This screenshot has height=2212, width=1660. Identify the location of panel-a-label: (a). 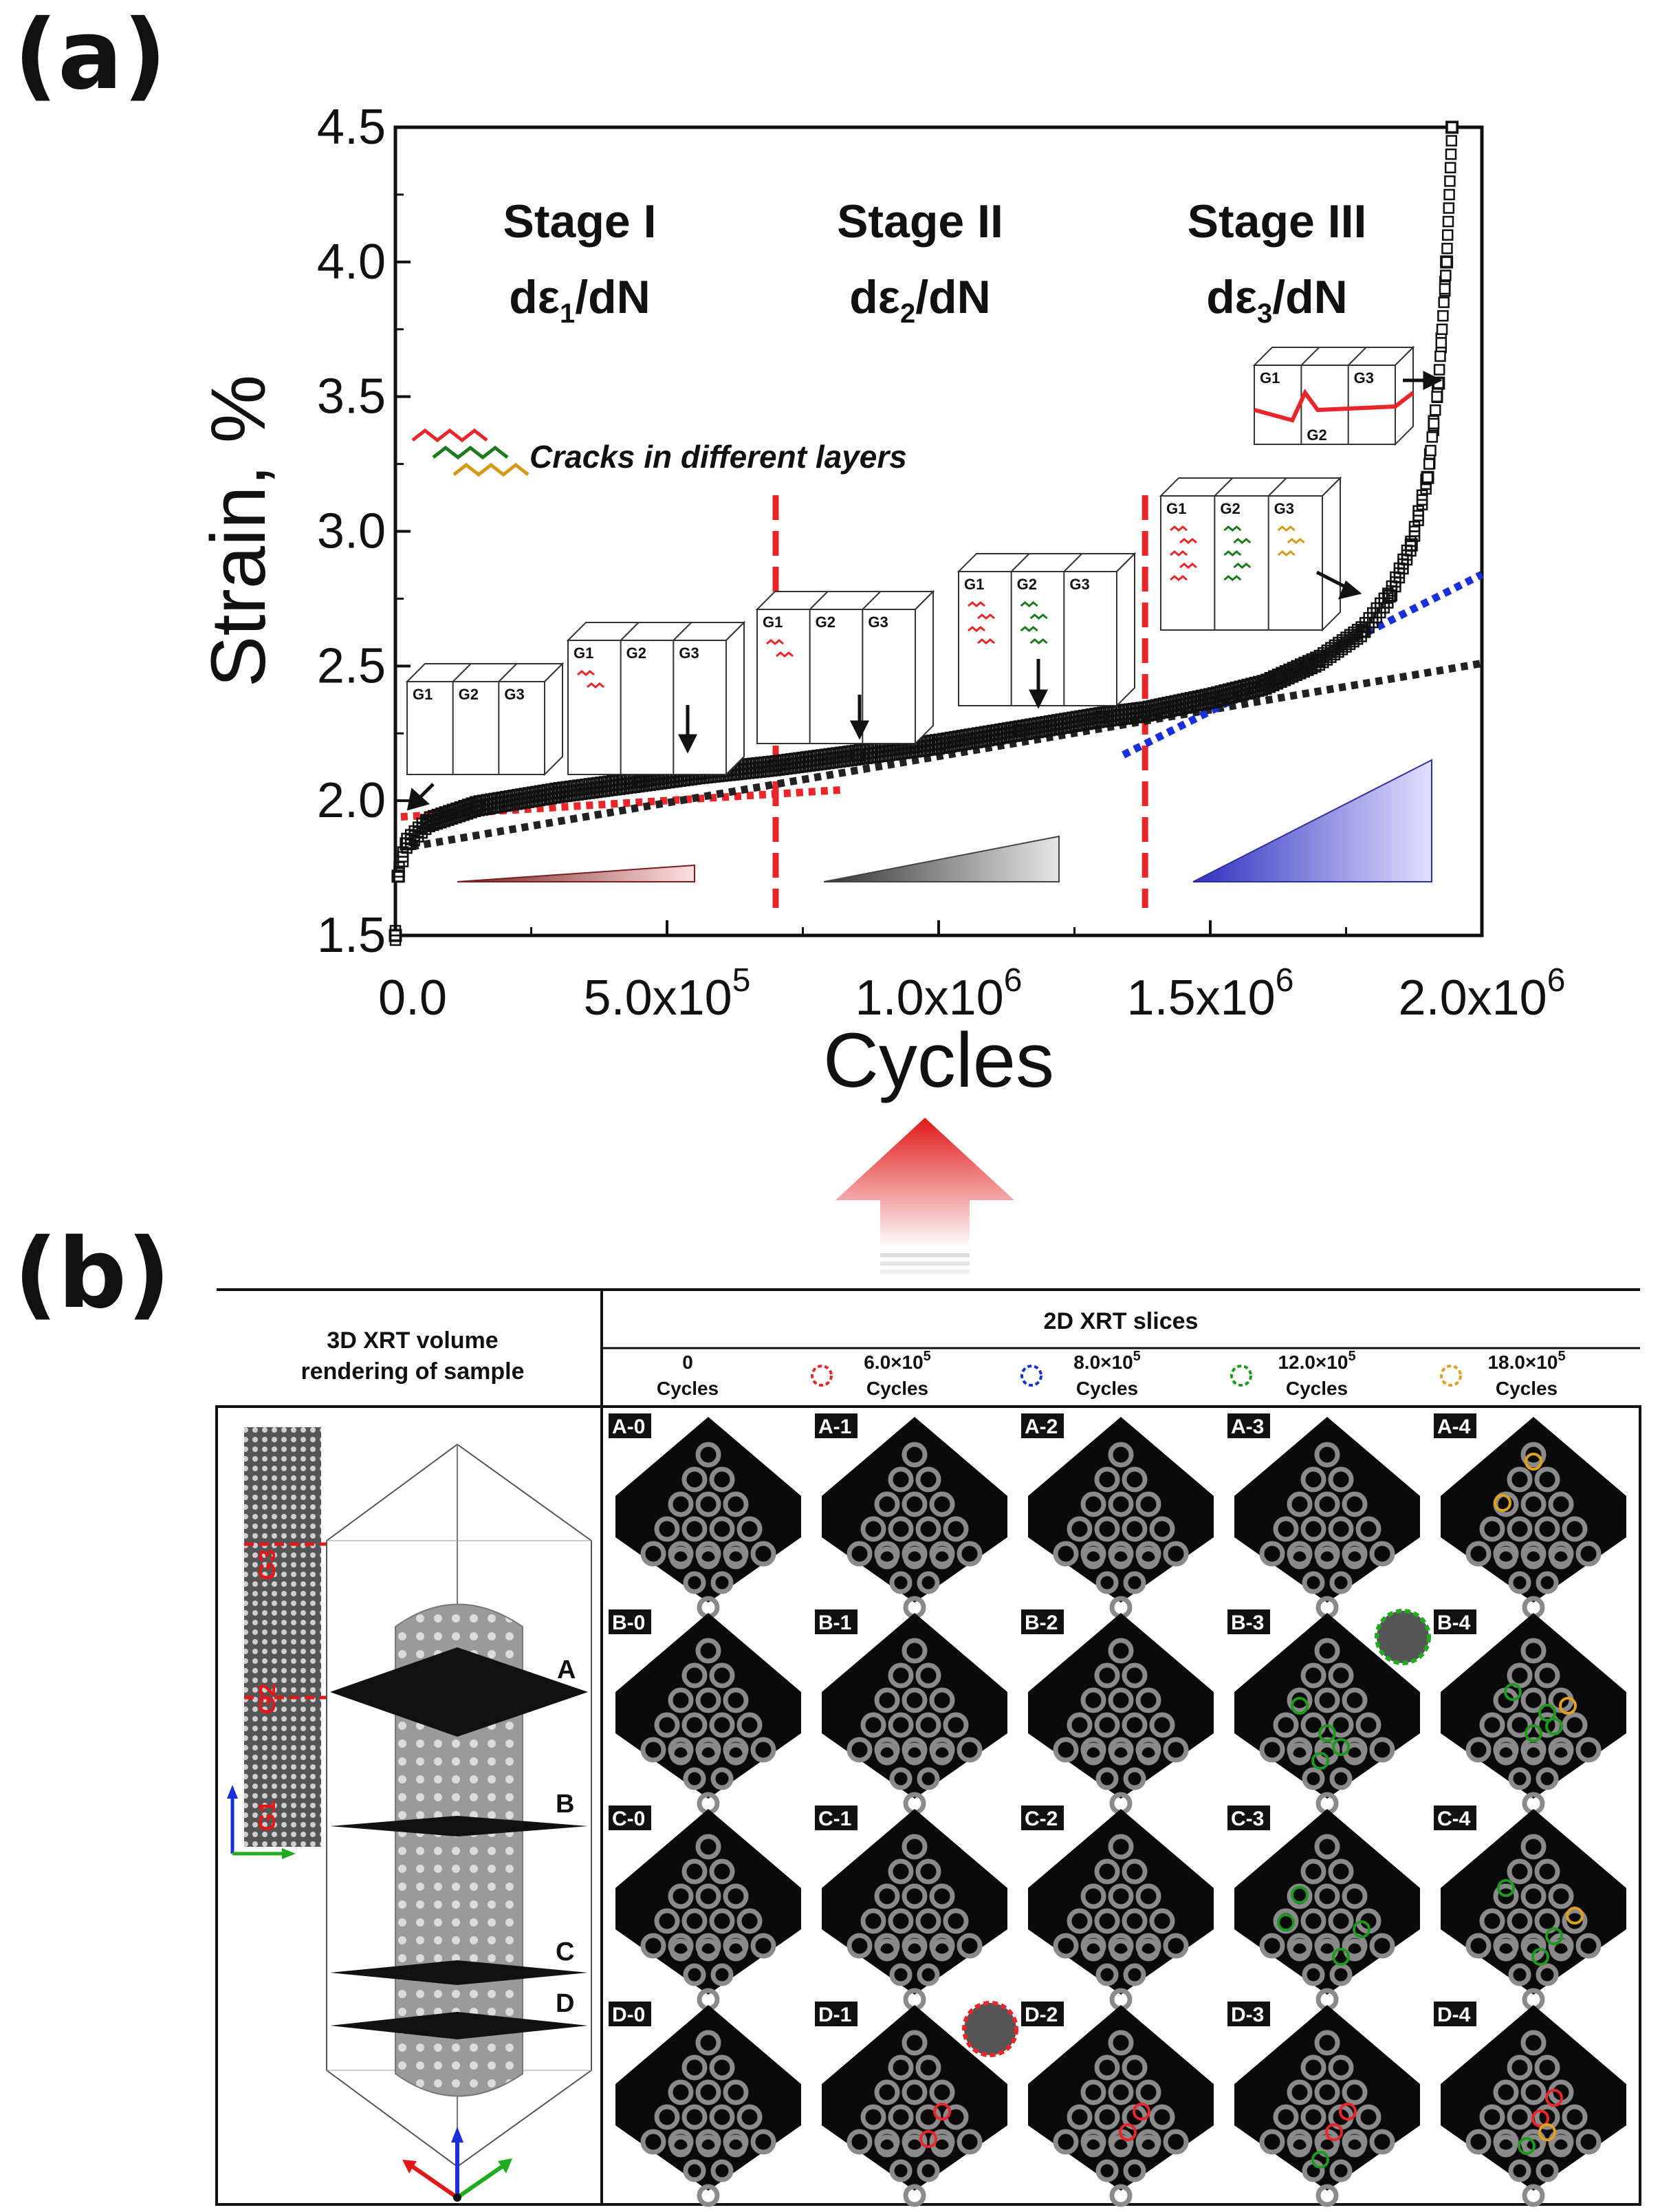
(90, 55).